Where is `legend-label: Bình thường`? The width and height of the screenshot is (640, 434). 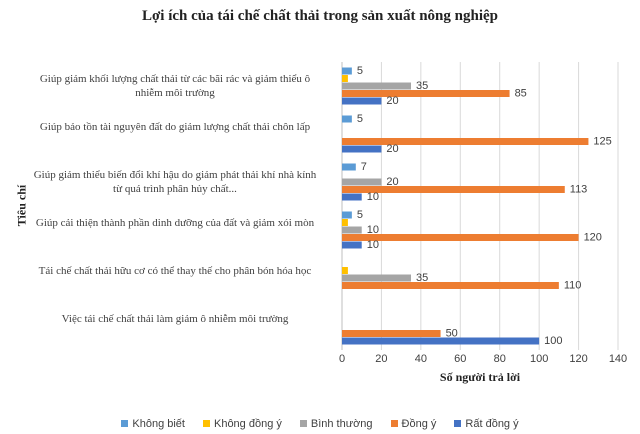
legend-label: Bình thường is located at coordinates (341, 424).